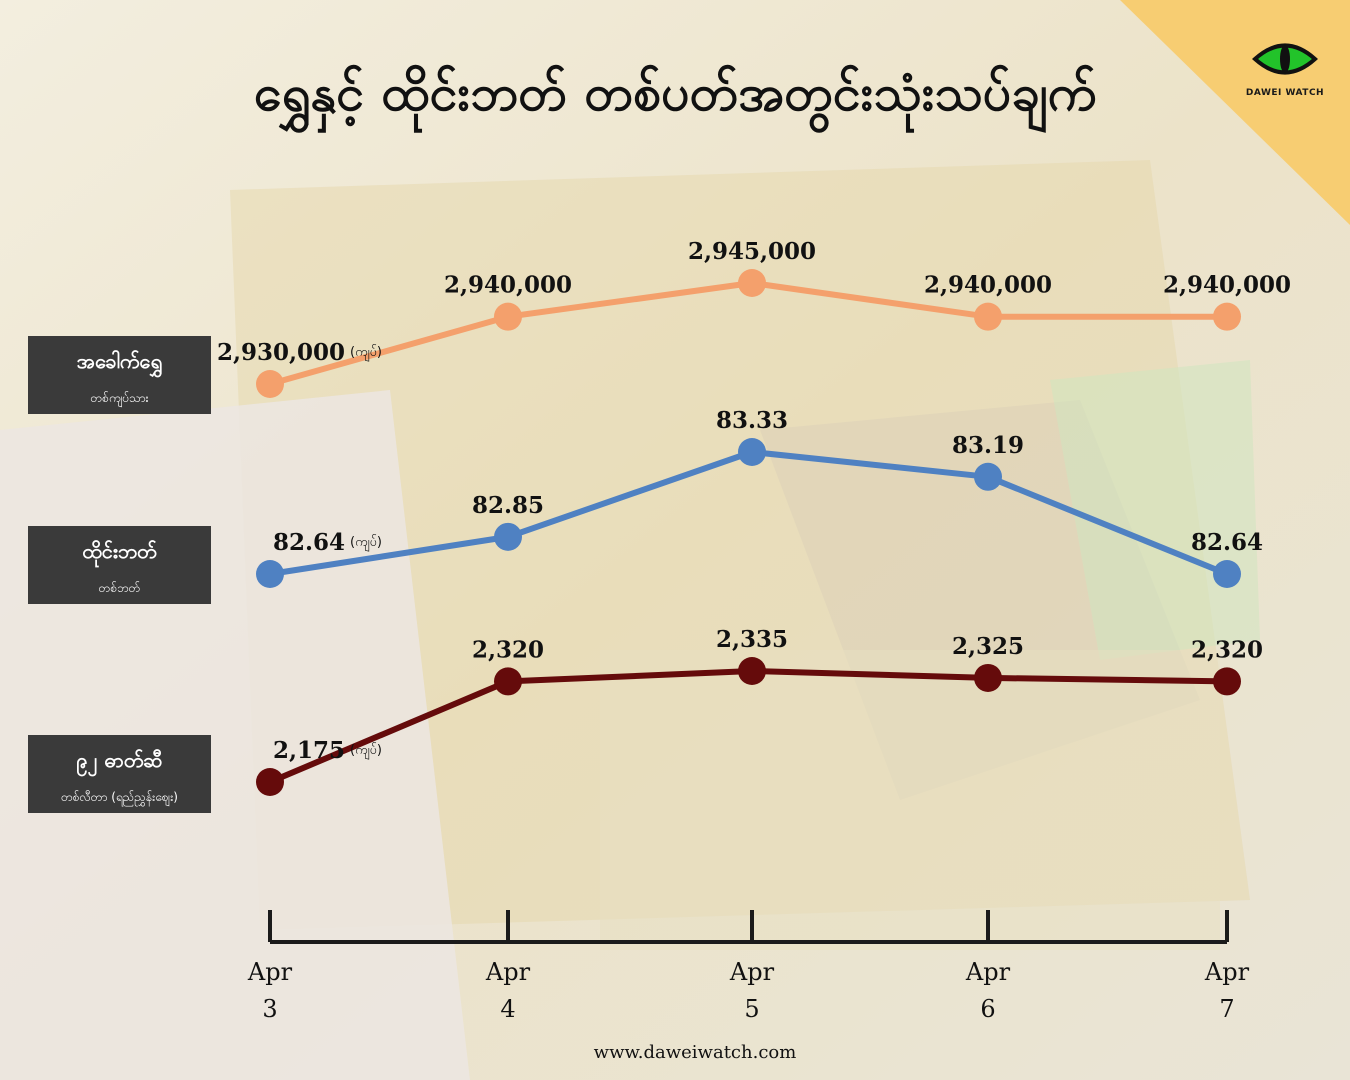  Describe the element at coordinates (508, 505) in the screenshot. I see `baht-value-label: 82.85` at that location.